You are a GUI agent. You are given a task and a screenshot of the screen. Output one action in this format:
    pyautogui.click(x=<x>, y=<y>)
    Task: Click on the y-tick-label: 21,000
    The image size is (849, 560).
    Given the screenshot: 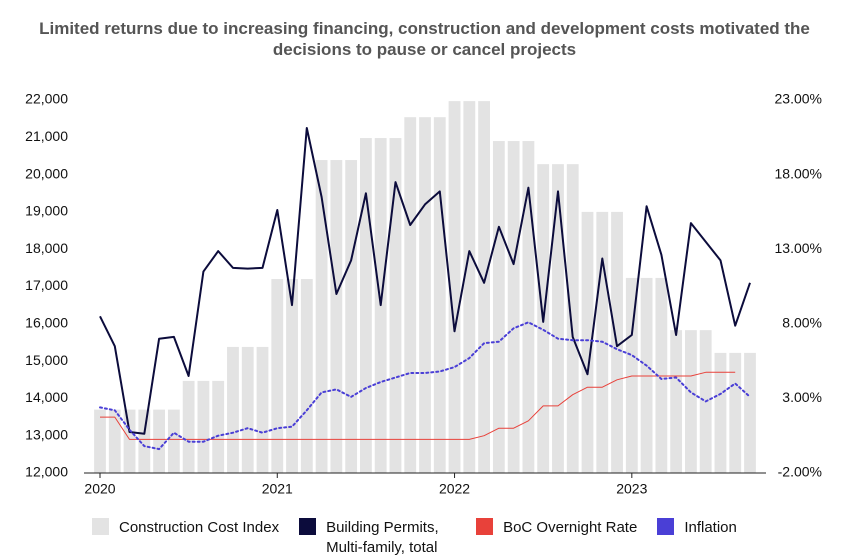 What is the action you would take?
    pyautogui.click(x=46, y=136)
    